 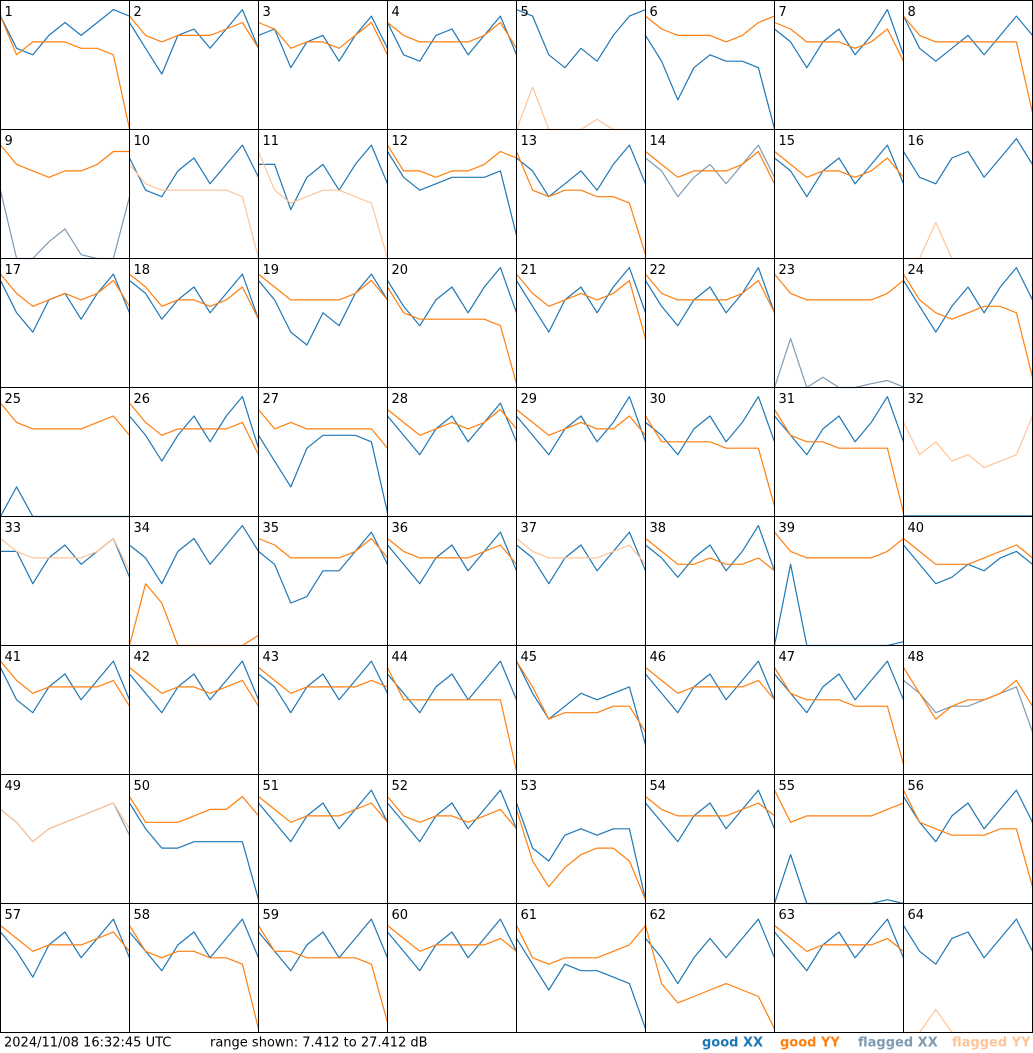 I want to click on panel-number: 38, so click(x=658, y=528).